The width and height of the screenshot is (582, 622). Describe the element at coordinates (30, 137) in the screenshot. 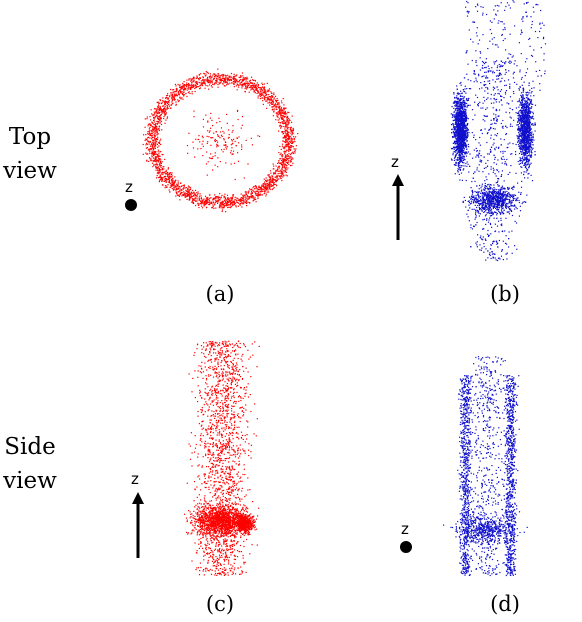

I see `row-label-top-line1: Top` at that location.